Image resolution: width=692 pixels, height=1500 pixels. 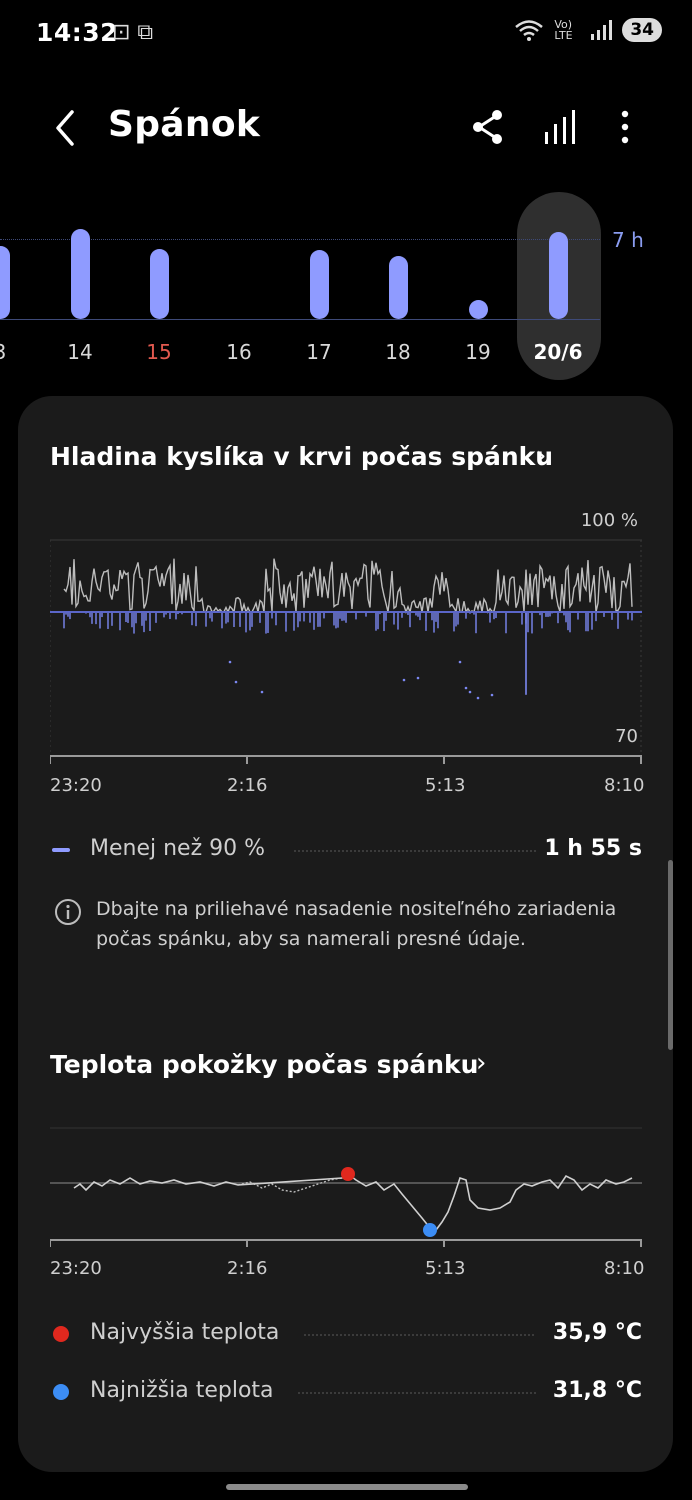 What do you see at coordinates (558, 352) in the screenshot?
I see `day-label-7: 20/6` at bounding box center [558, 352].